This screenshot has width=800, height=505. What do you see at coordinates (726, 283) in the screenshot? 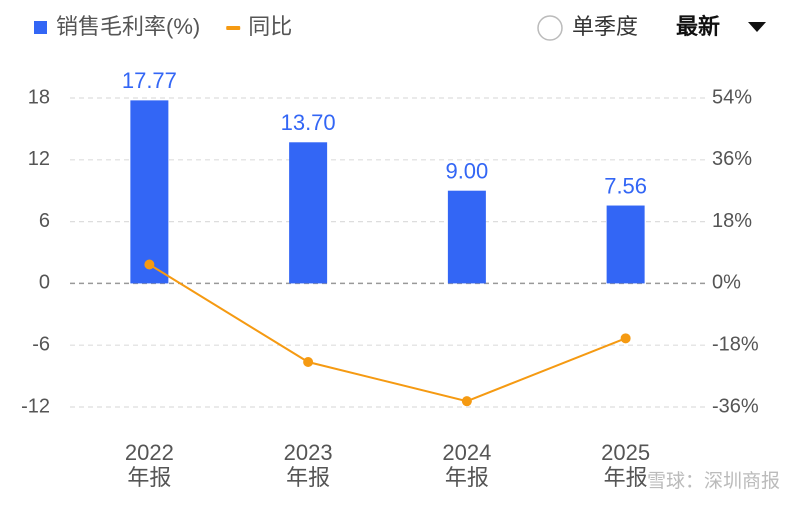
I see `y2-tick-label: 0%` at bounding box center [726, 283].